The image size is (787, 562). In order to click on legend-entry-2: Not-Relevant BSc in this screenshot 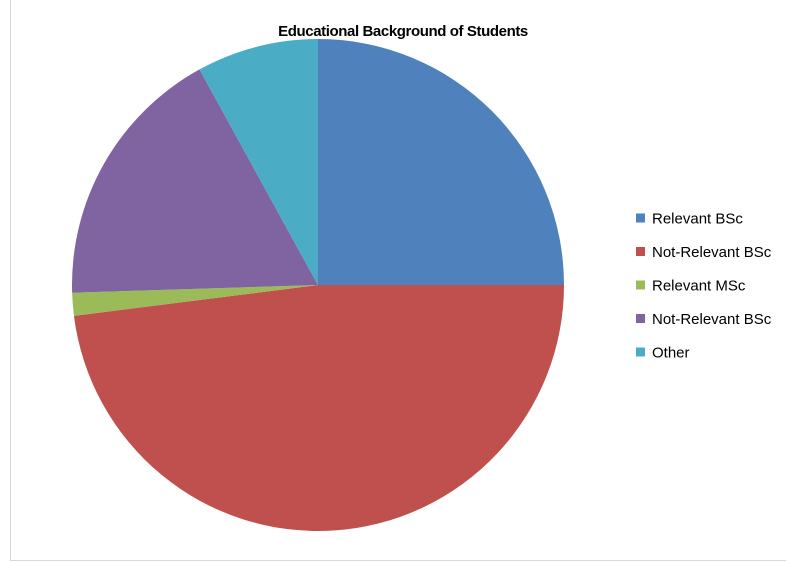, I will do `click(704, 252)`.